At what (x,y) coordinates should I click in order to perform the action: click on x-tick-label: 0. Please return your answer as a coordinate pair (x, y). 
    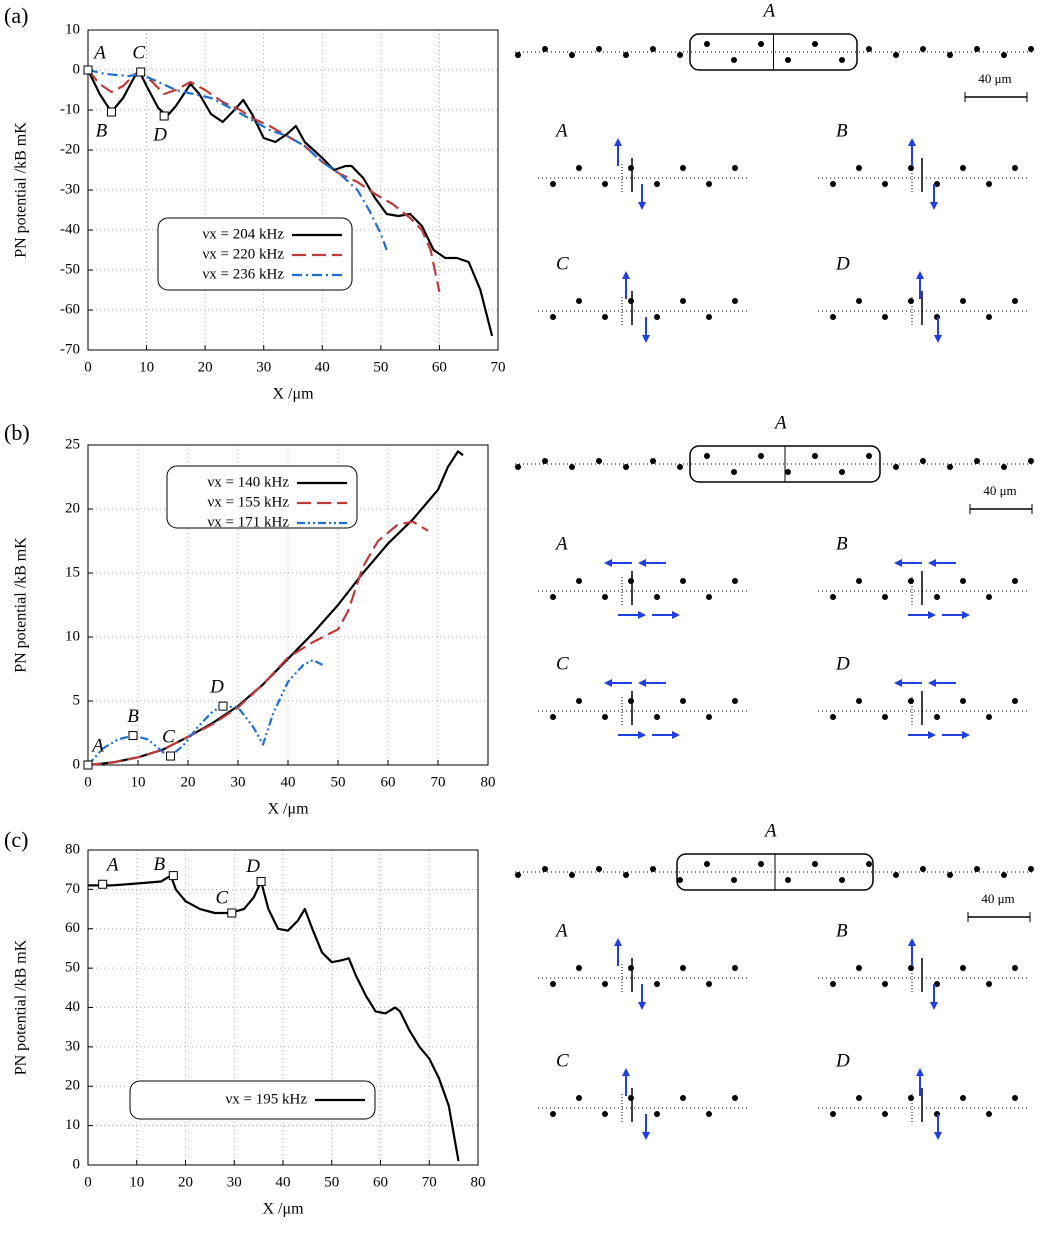
    Looking at the image, I should click on (88, 782).